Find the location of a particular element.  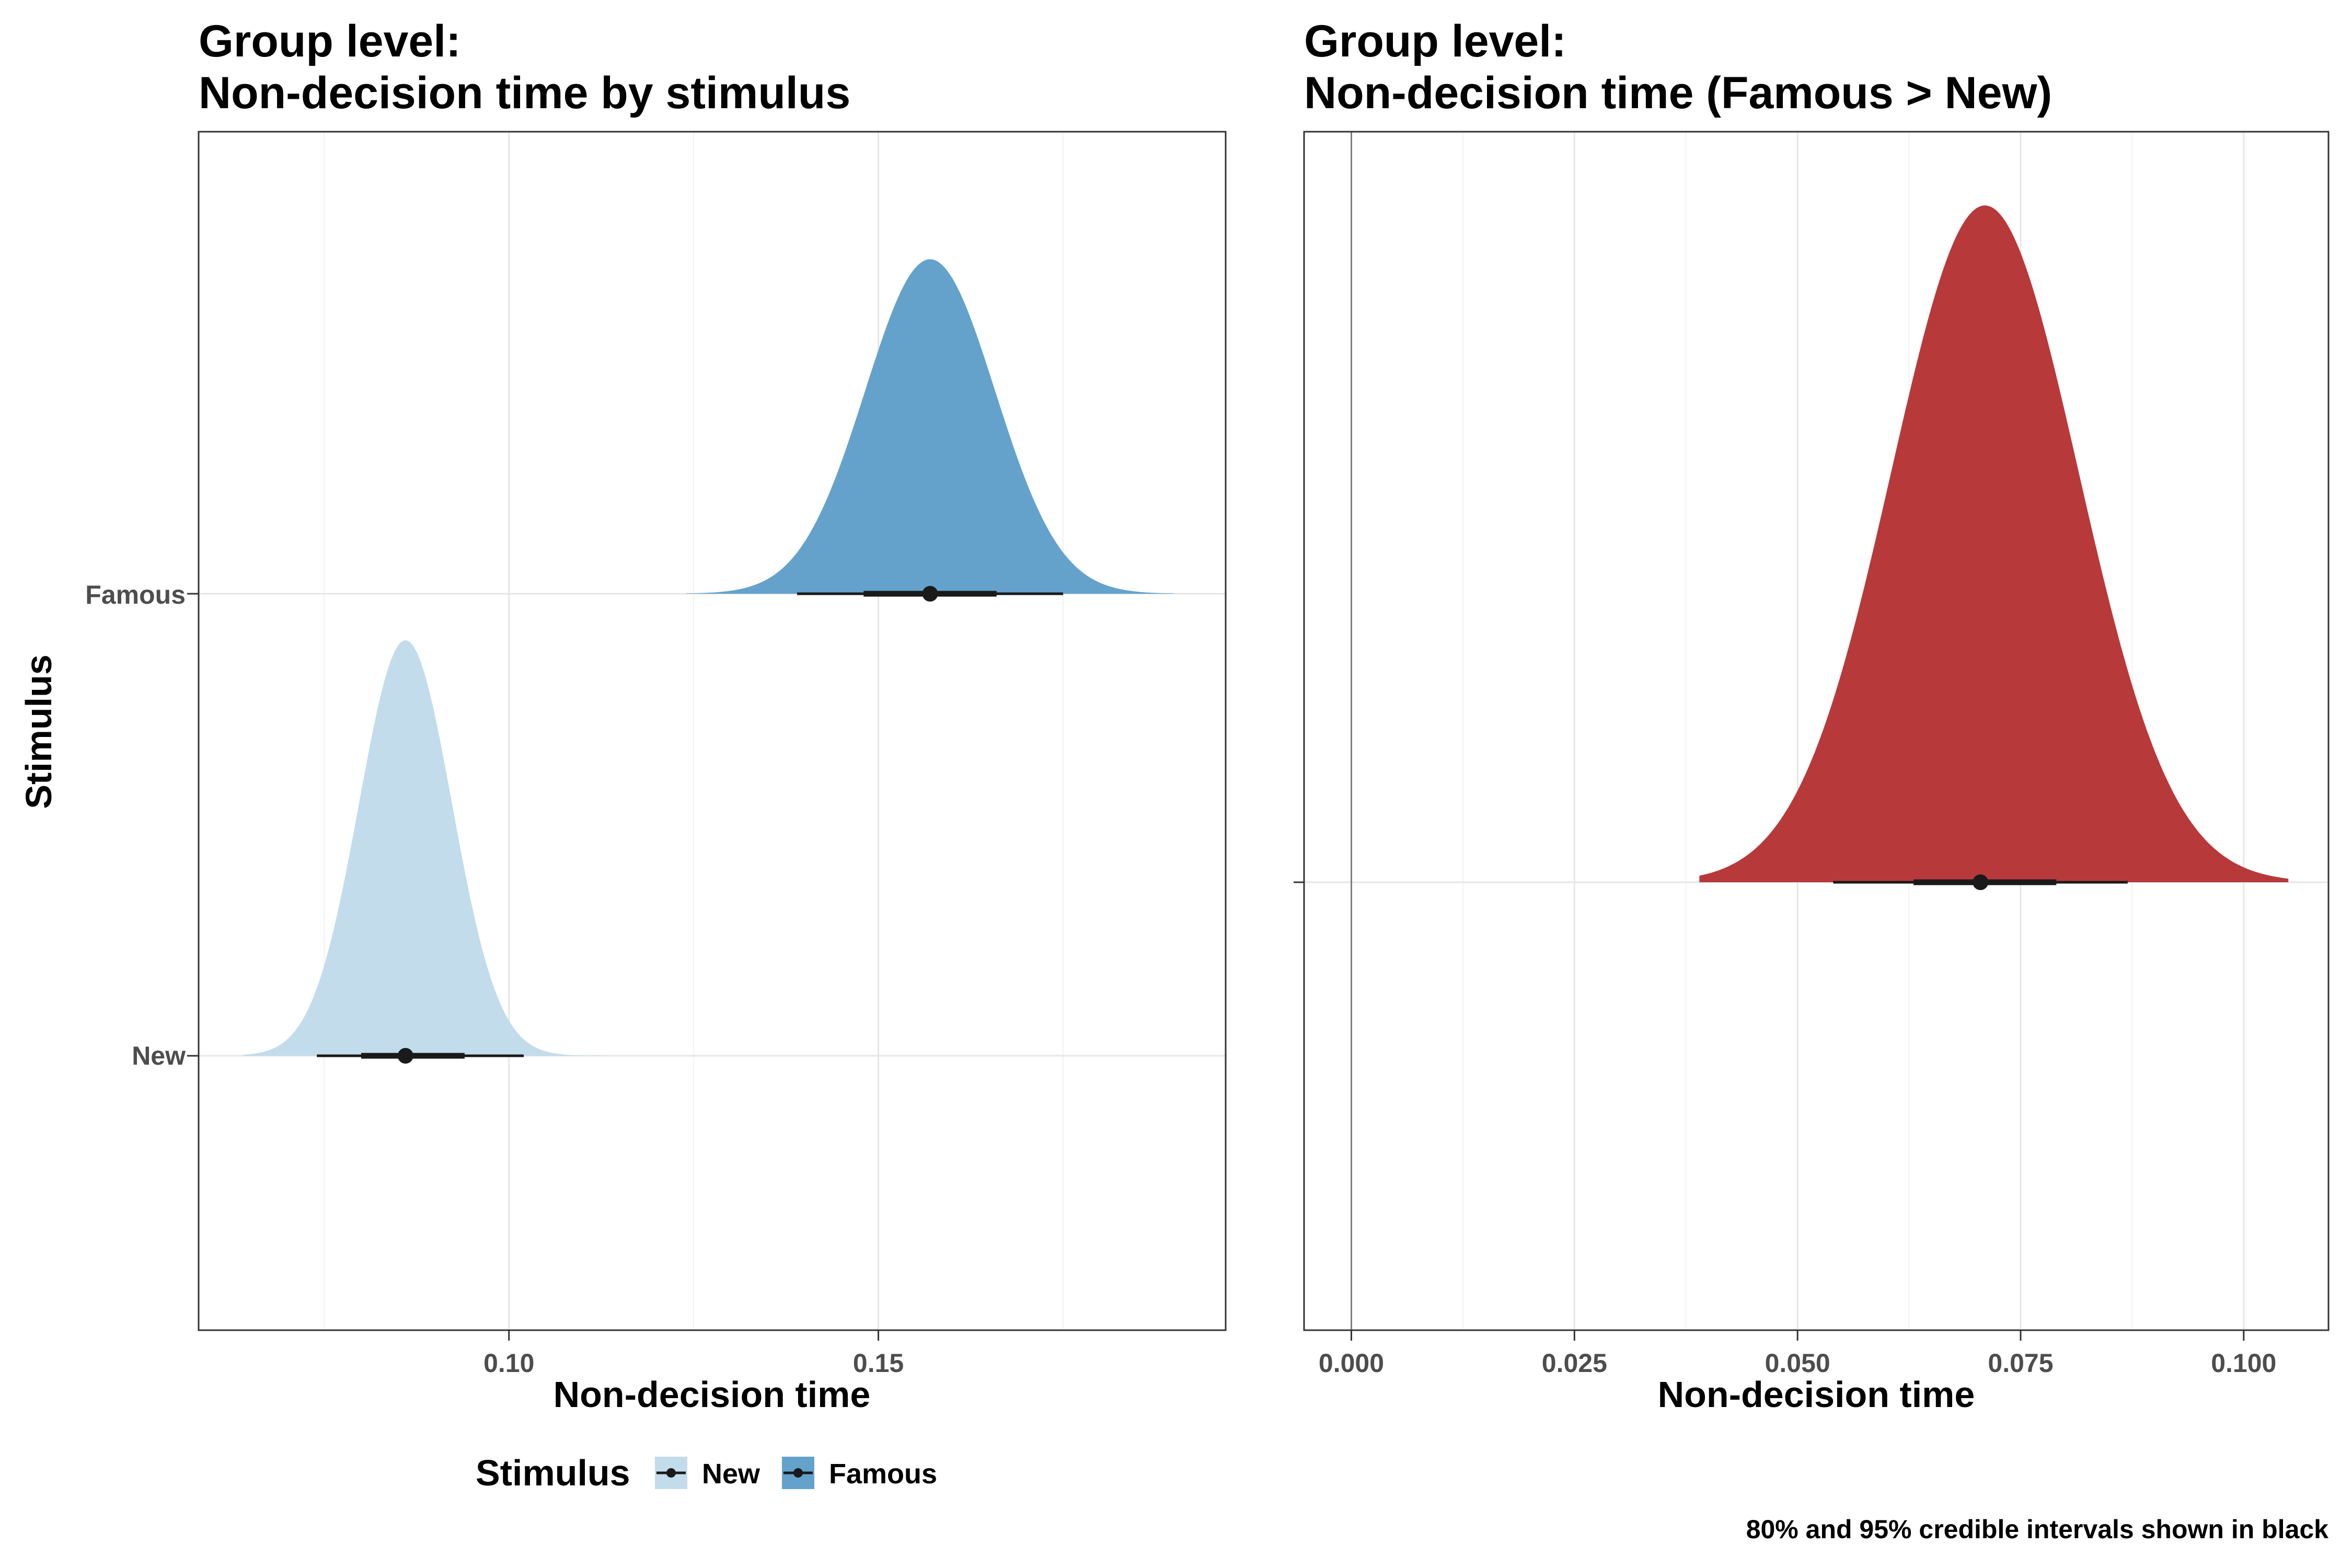

left-x-tick-label-0-15: 0.15 is located at coordinates (878, 1363).